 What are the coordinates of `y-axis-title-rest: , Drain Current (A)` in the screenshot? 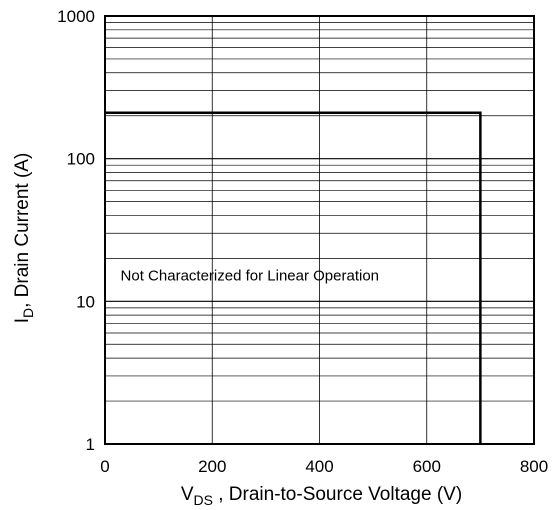 It's located at (22, 230).